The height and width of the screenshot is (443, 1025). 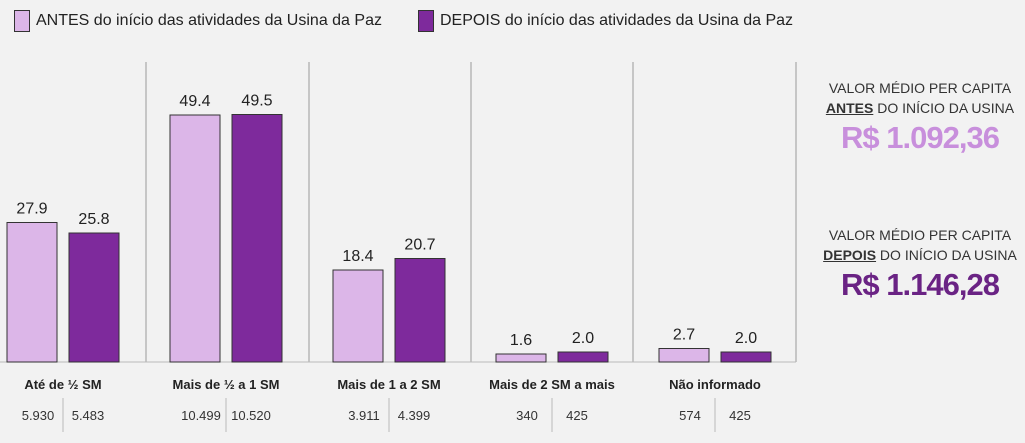 I want to click on value-label: 2.7, so click(x=684, y=335).